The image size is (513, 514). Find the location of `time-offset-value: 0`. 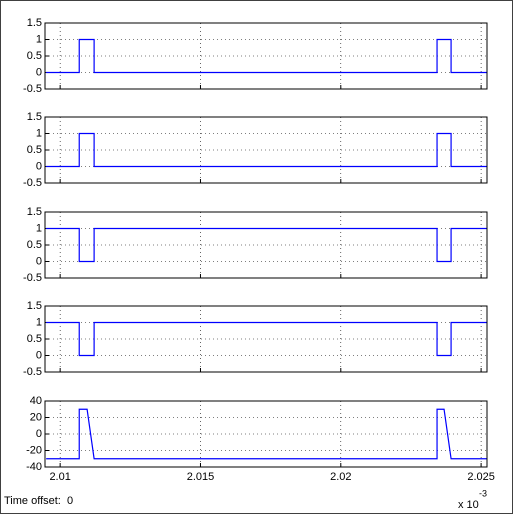

time-offset-value: 0 is located at coordinates (70, 501).